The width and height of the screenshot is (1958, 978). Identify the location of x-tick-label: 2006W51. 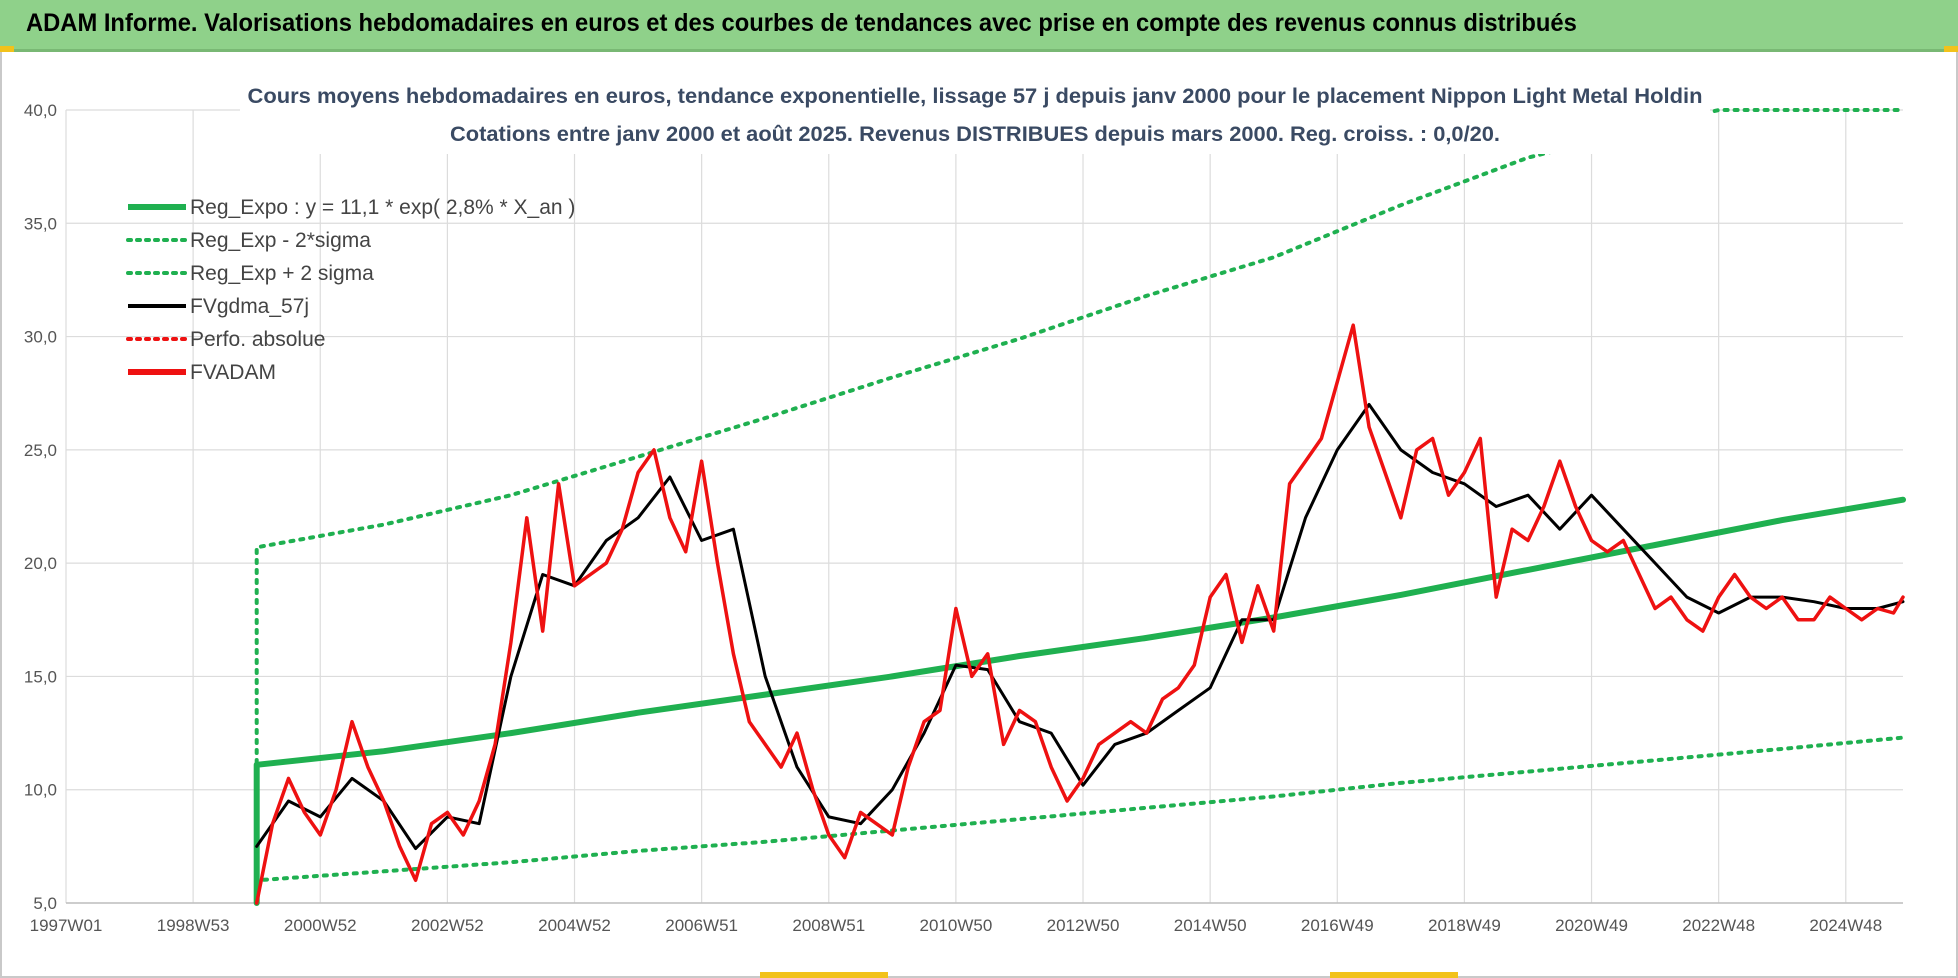
(701, 925).